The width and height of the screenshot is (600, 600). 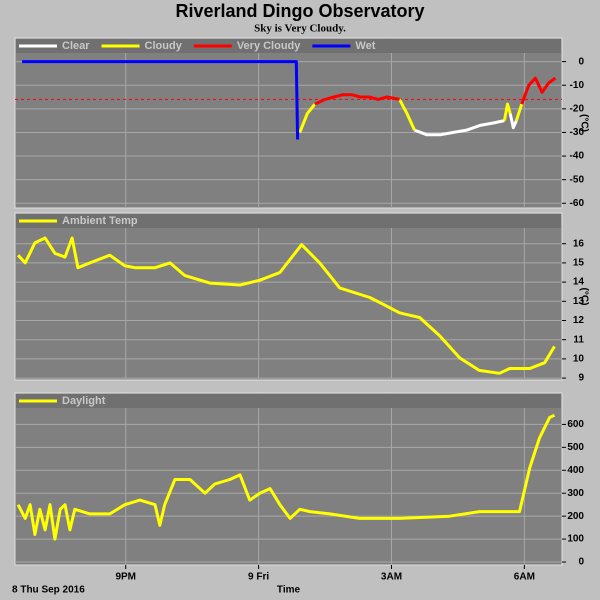 What do you see at coordinates (575, 493) in the screenshot?
I see `y-tick-label: 300` at bounding box center [575, 493].